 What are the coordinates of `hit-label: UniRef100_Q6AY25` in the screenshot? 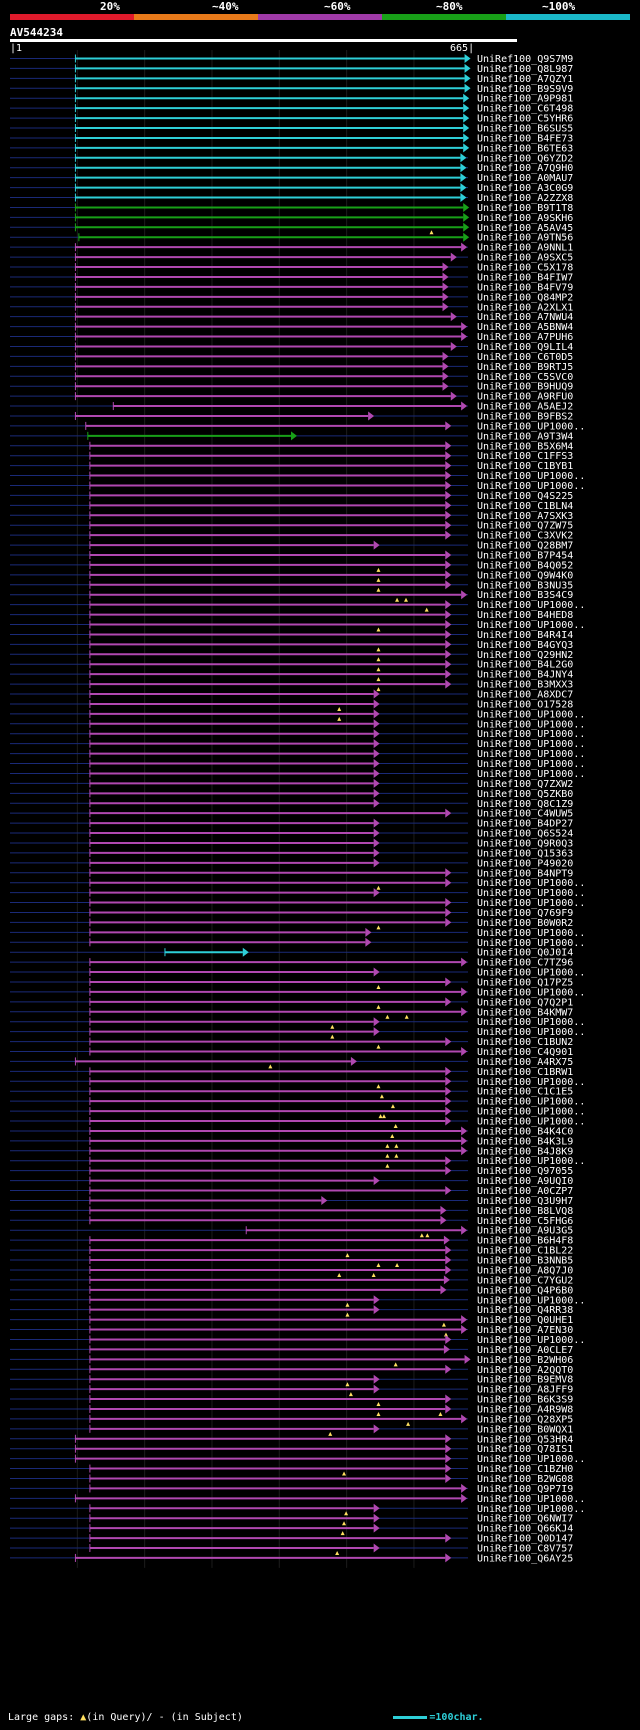 It's located at (525, 1558).